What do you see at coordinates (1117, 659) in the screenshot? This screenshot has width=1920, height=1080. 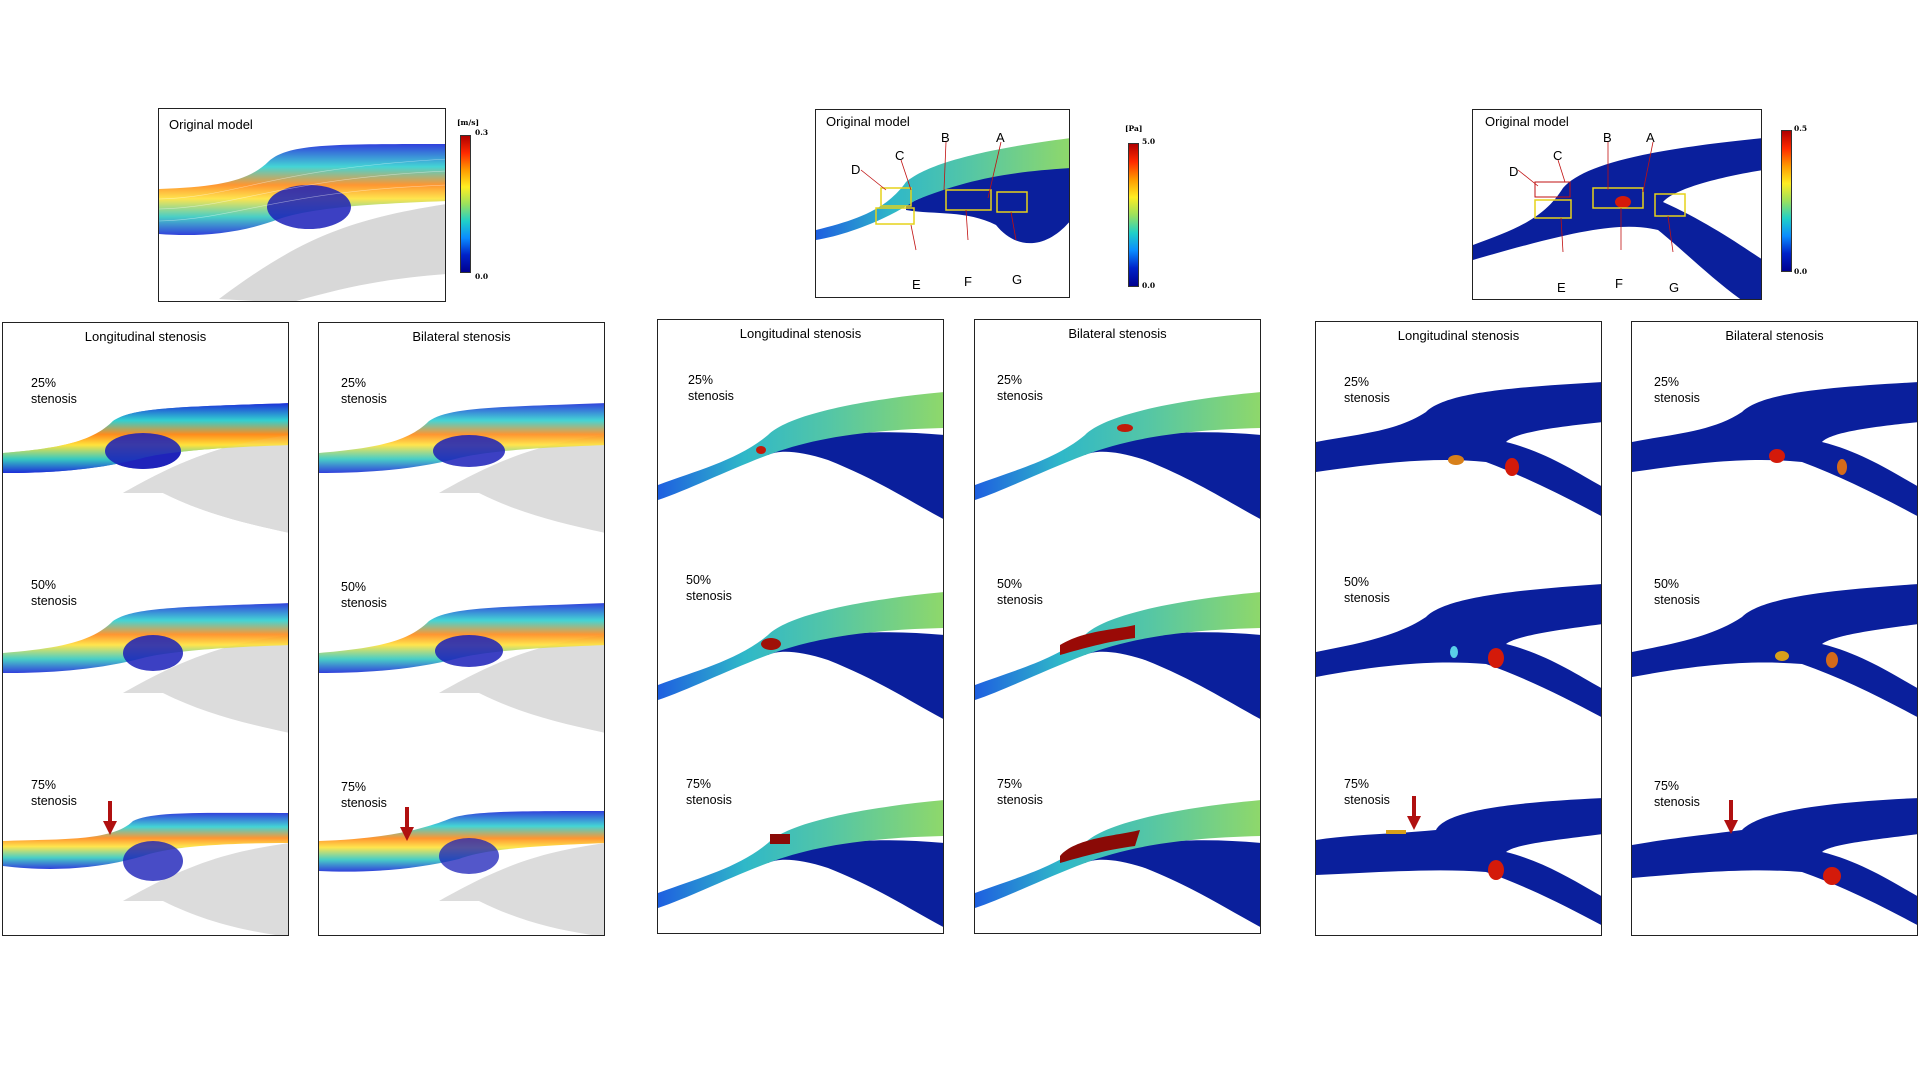 I see `wss-bilateral-images` at bounding box center [1117, 659].